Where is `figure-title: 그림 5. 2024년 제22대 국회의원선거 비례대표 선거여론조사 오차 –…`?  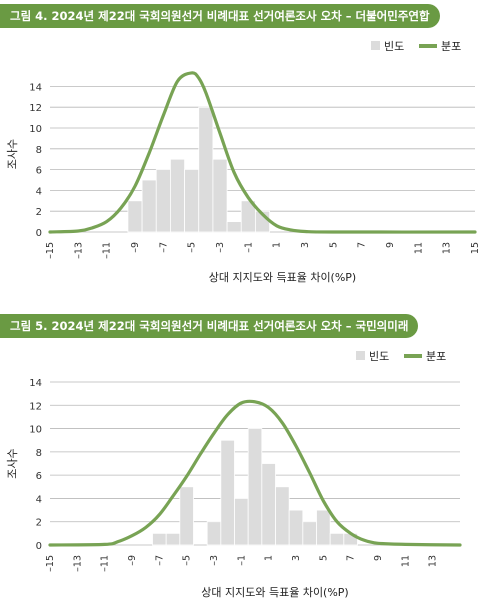 figure-title: 그림 5. 2024년 제22대 국회의원선거 비례대표 선거여론조사 오차 –… is located at coordinates (209, 326).